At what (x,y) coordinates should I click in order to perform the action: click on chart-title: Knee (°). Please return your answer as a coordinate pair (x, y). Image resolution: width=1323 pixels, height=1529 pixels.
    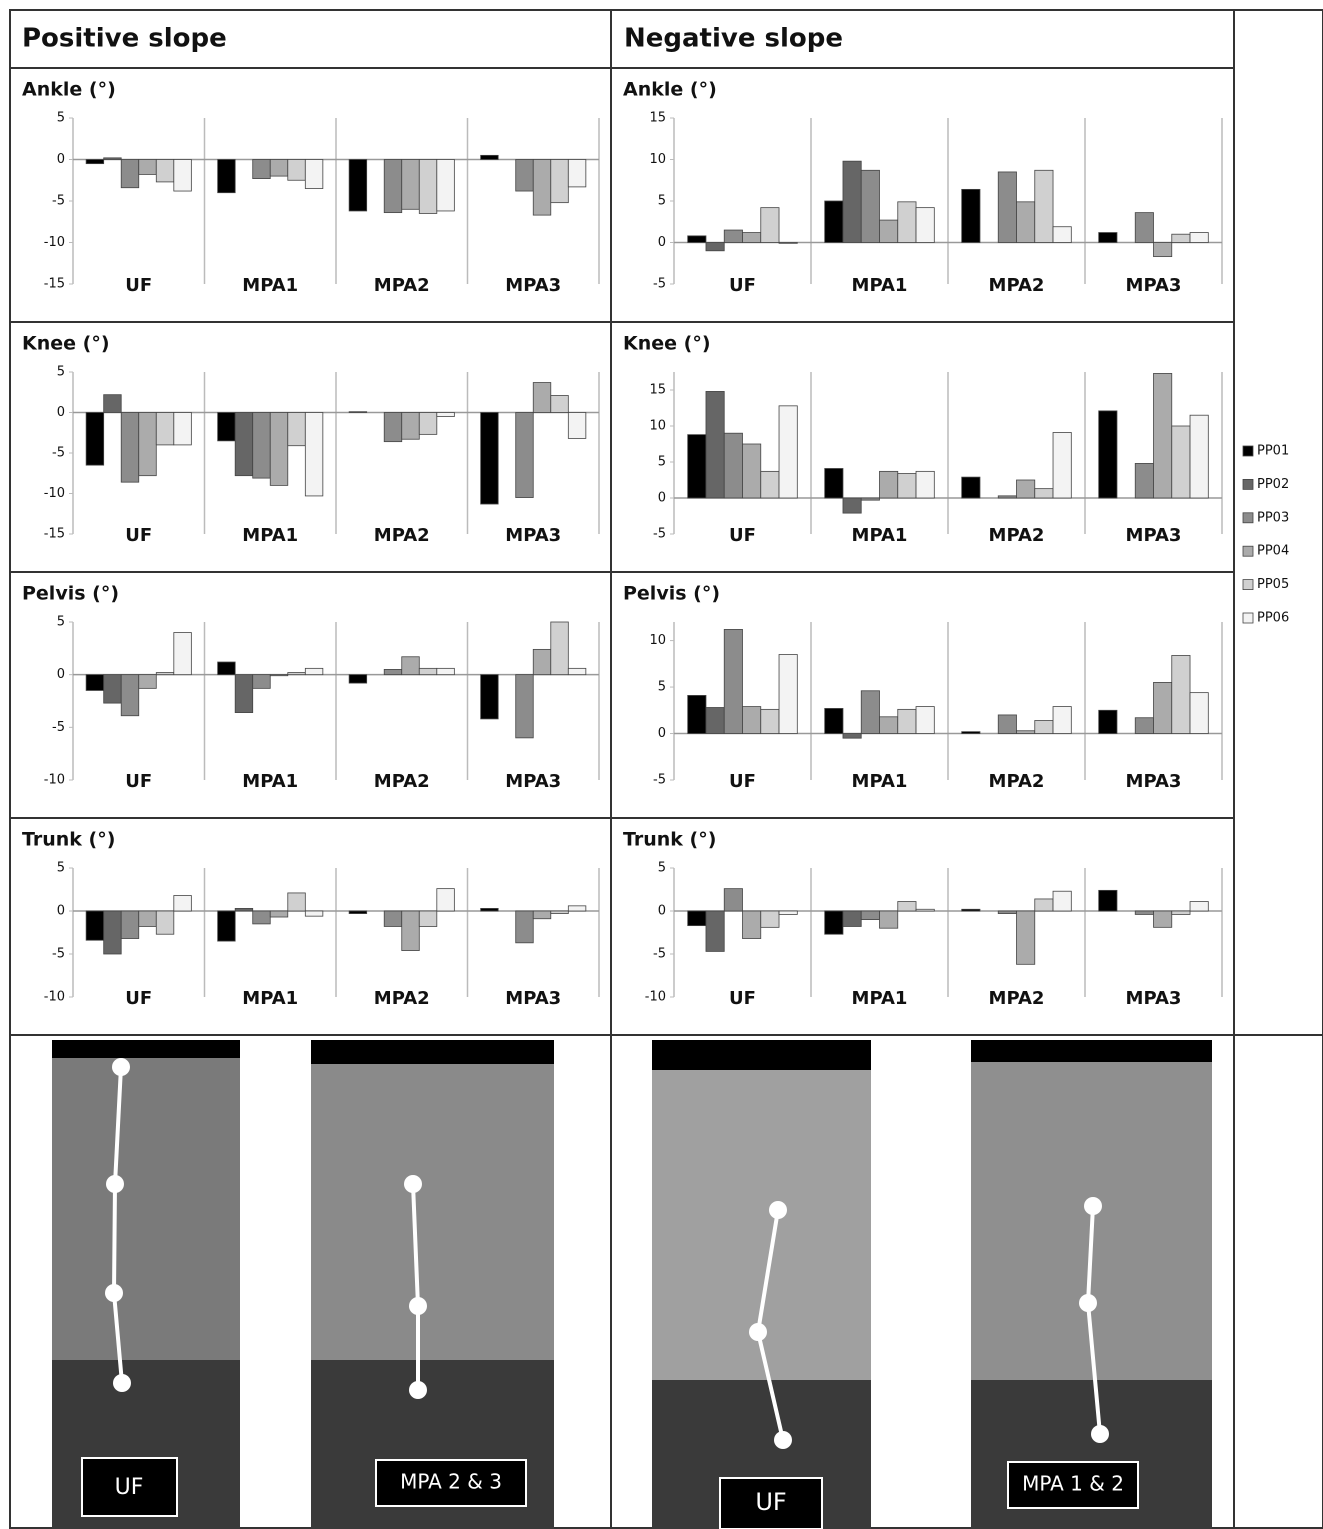
    Looking at the image, I should click on (667, 344).